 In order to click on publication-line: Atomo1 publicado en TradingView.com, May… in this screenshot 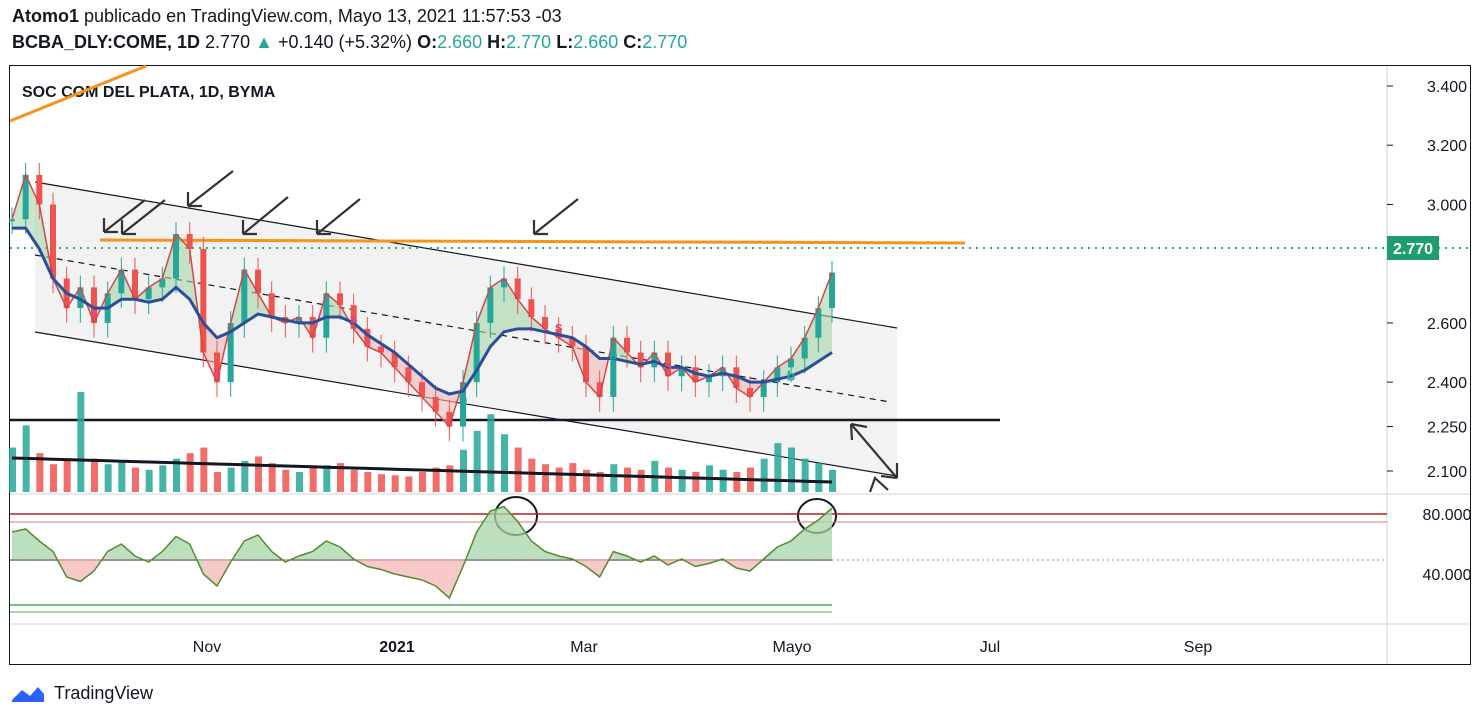, I will do `click(287, 16)`.